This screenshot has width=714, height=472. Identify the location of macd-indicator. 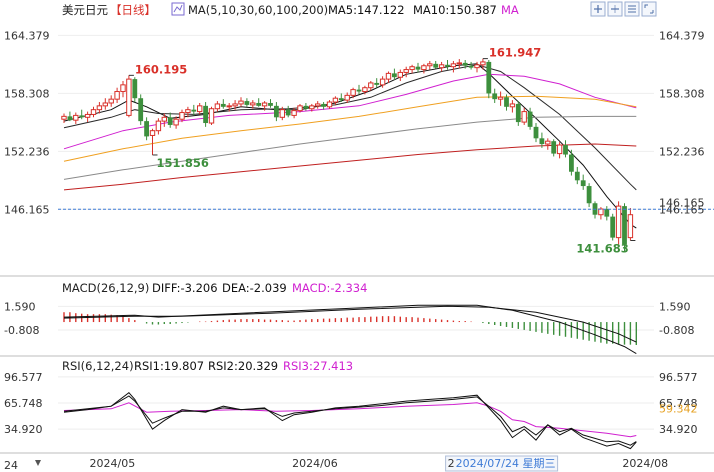
(350, 329).